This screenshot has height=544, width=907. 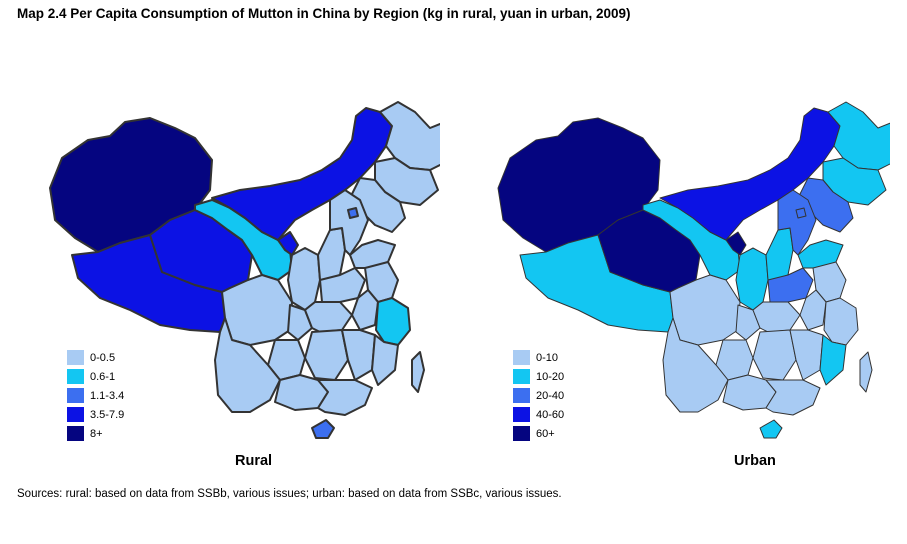 I want to click on legend-item: 40-60, so click(x=538, y=414).